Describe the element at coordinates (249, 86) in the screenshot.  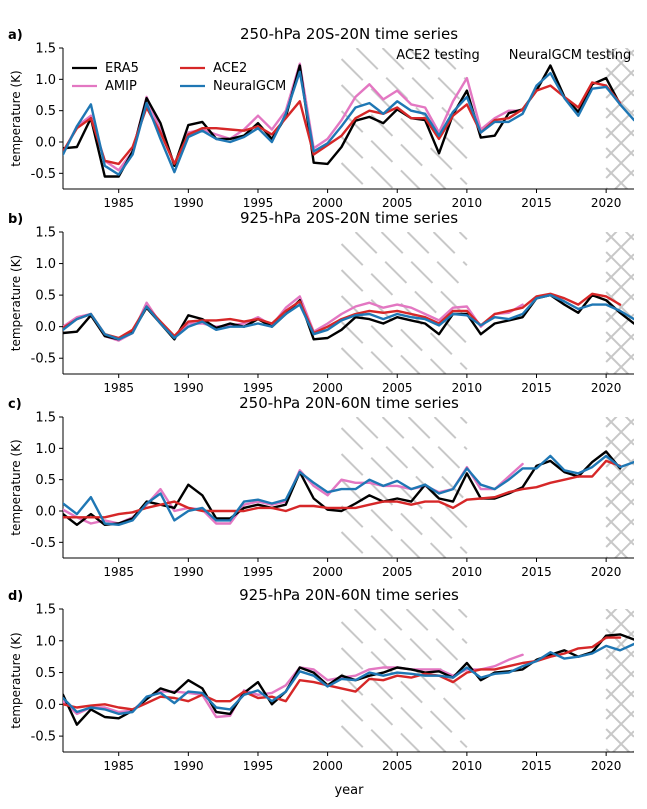
I see `legend-label-neuralgcm: NeuralGCM` at that location.